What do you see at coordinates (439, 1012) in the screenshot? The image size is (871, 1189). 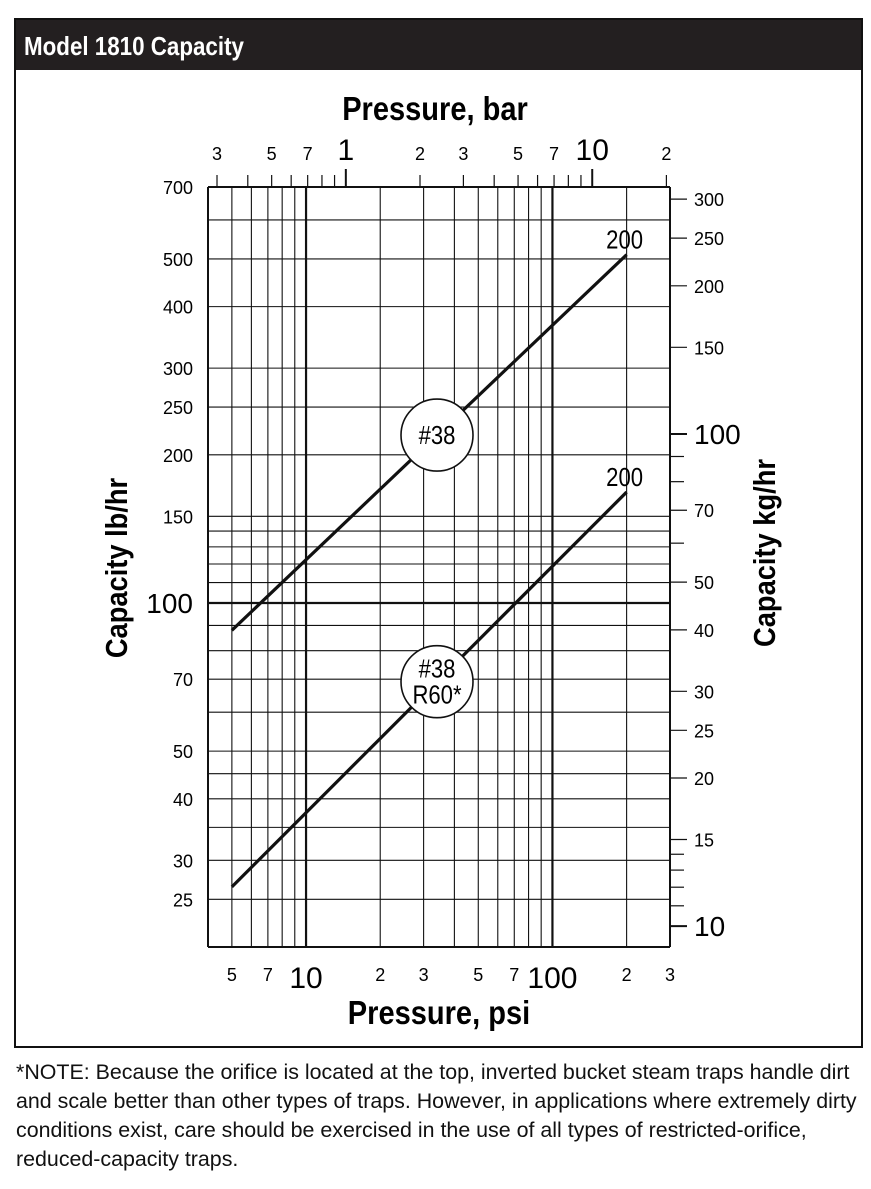 I see `x-axis-title: Pressure, psi` at bounding box center [439, 1012].